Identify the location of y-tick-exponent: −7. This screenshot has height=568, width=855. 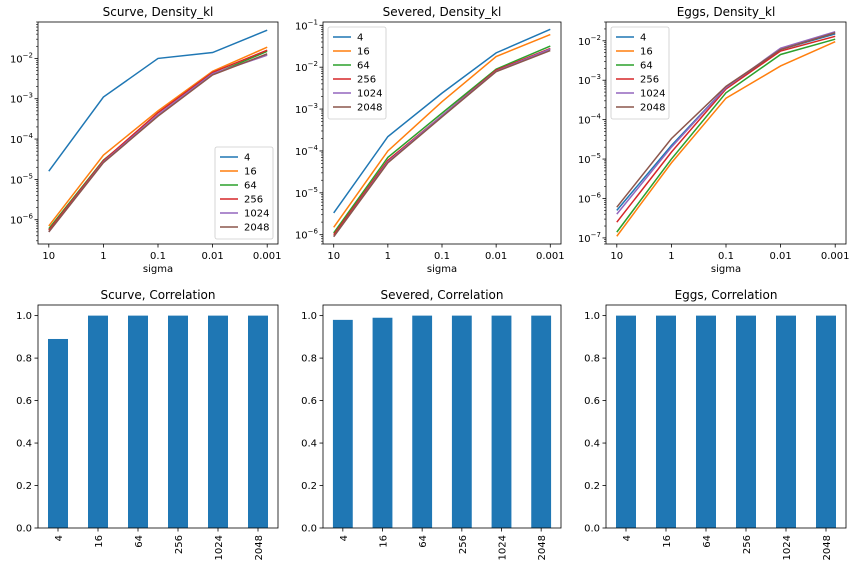
(596, 235).